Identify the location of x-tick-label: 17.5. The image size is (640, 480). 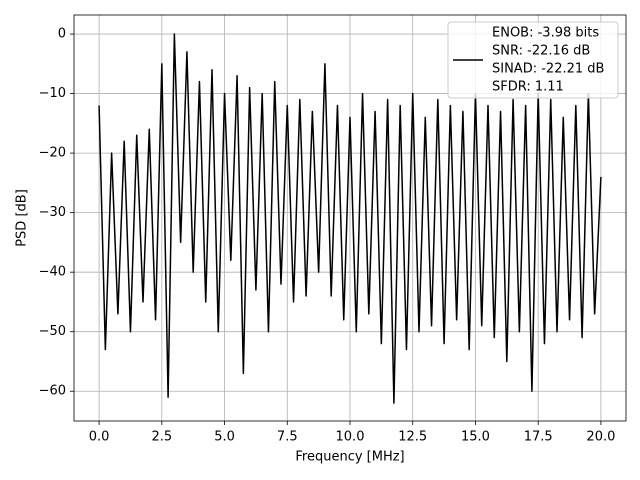
(538, 437).